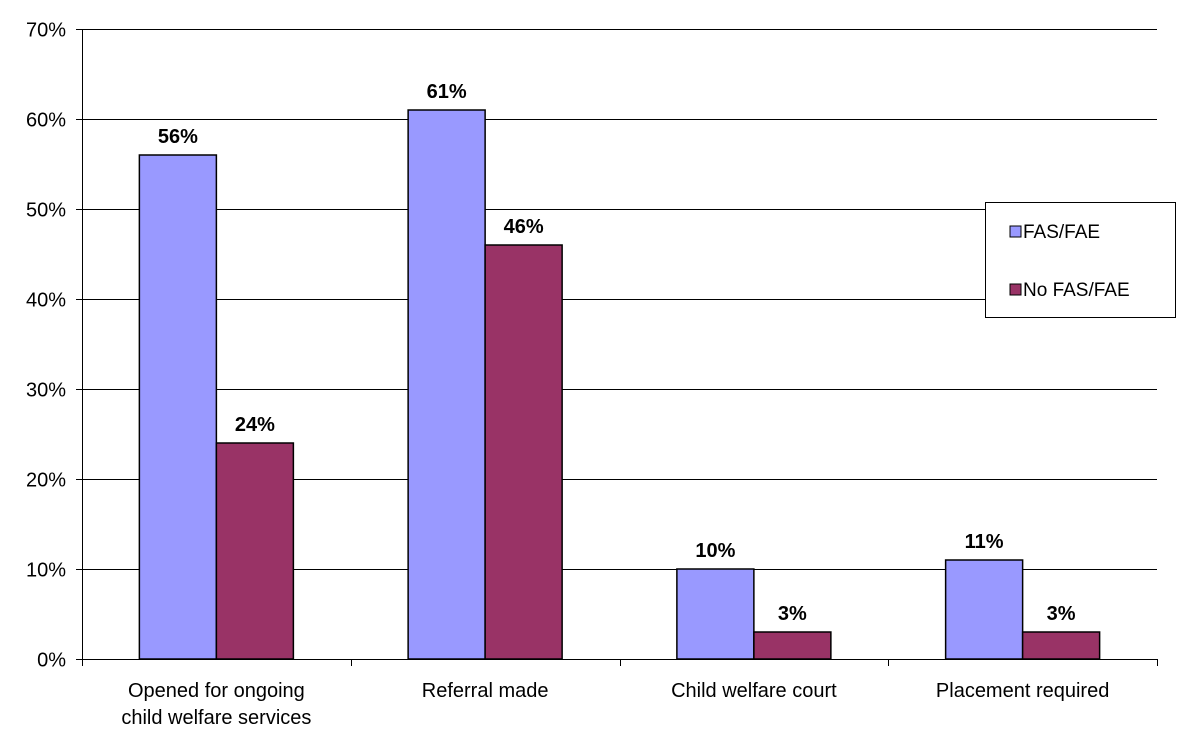 Image resolution: width=1177 pixels, height=730 pixels. I want to click on legend: FAS/FAE No FAS/FAE, so click(1080, 260).